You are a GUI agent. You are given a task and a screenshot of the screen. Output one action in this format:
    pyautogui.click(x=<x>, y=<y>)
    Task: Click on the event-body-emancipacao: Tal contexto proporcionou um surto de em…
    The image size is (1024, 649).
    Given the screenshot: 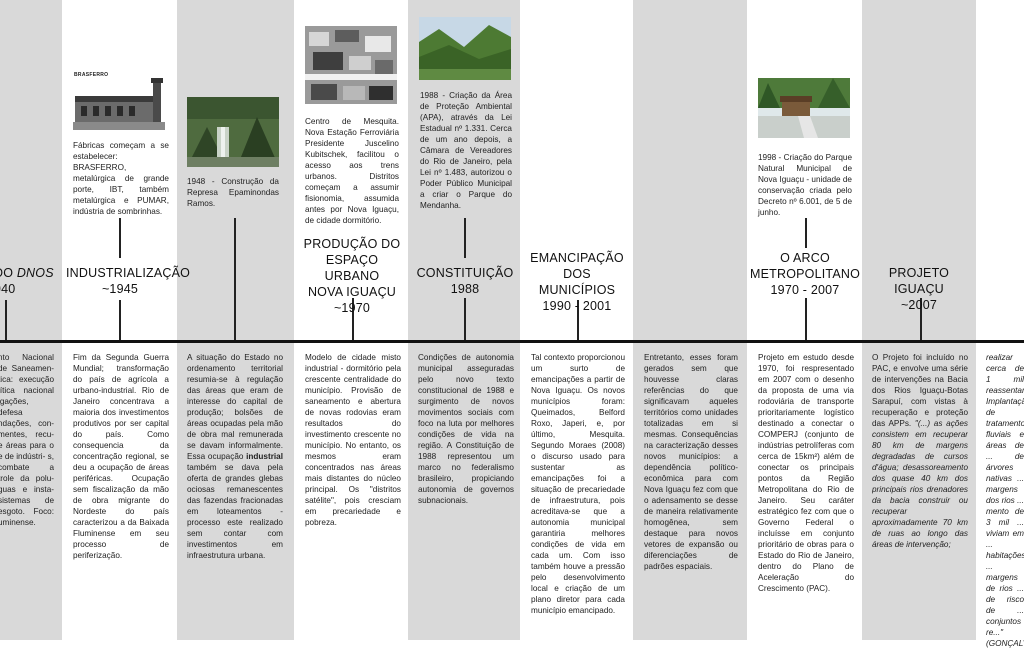 What is the action you would take?
    pyautogui.click(x=578, y=484)
    